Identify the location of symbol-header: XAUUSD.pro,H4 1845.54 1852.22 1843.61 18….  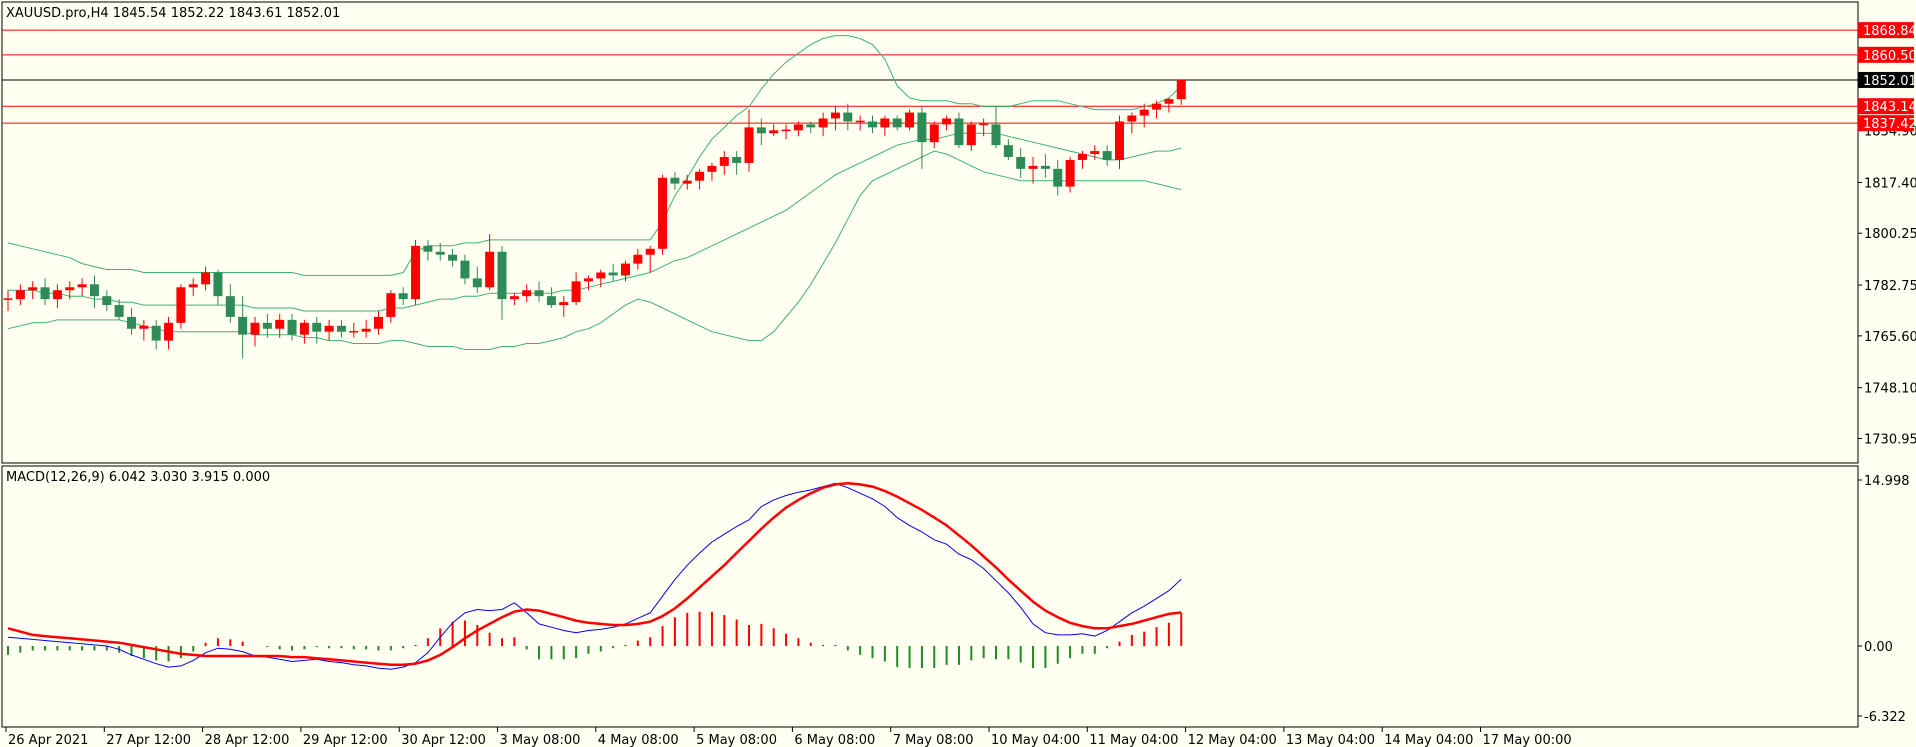
(173, 13).